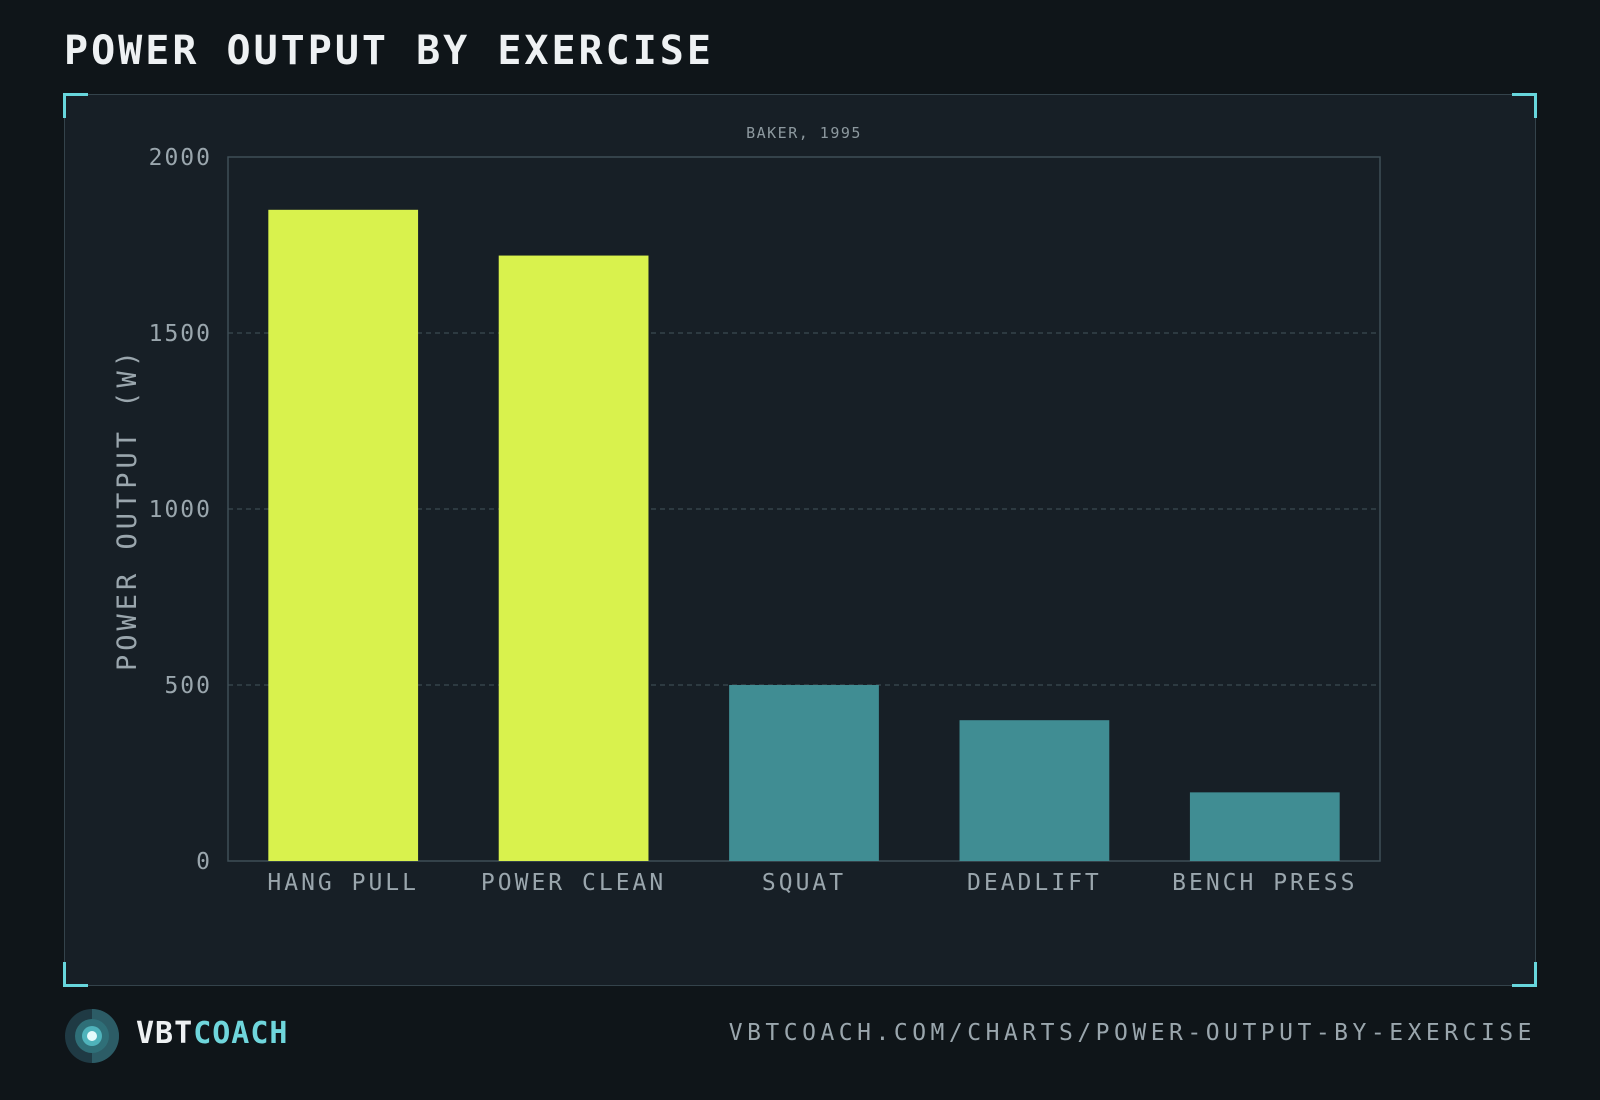  What do you see at coordinates (804, 133) in the screenshot?
I see `chart-subtitle: BAKER, 1995` at bounding box center [804, 133].